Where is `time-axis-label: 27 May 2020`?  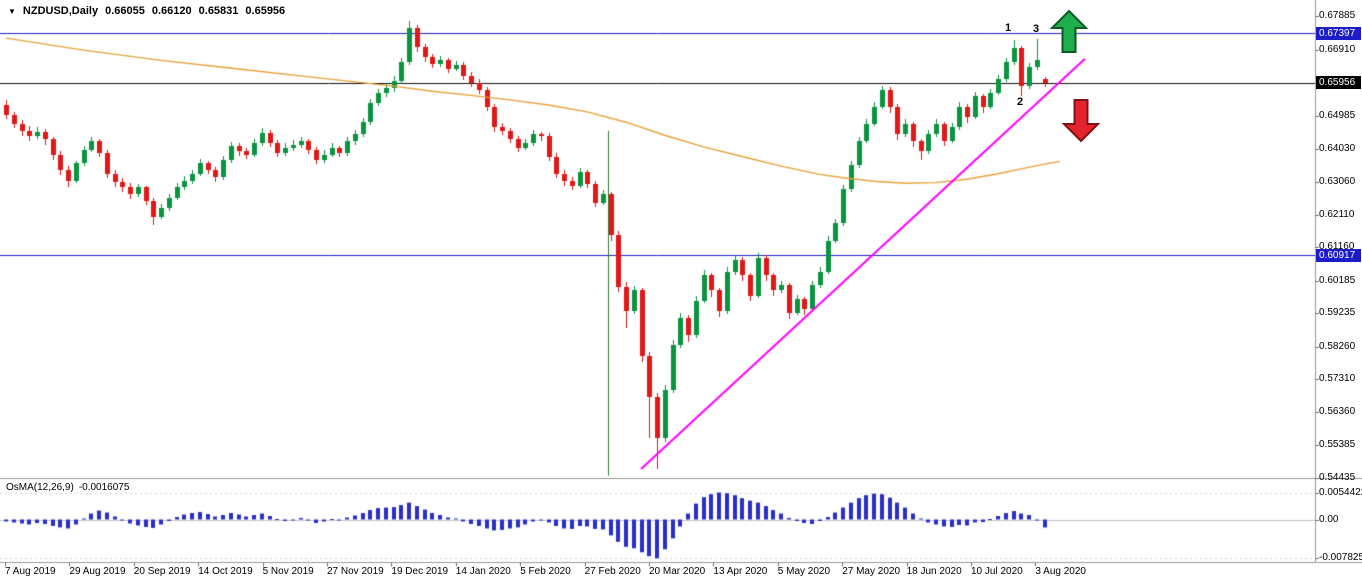
time-axis-label: 27 May 2020 is located at coordinates (871, 571).